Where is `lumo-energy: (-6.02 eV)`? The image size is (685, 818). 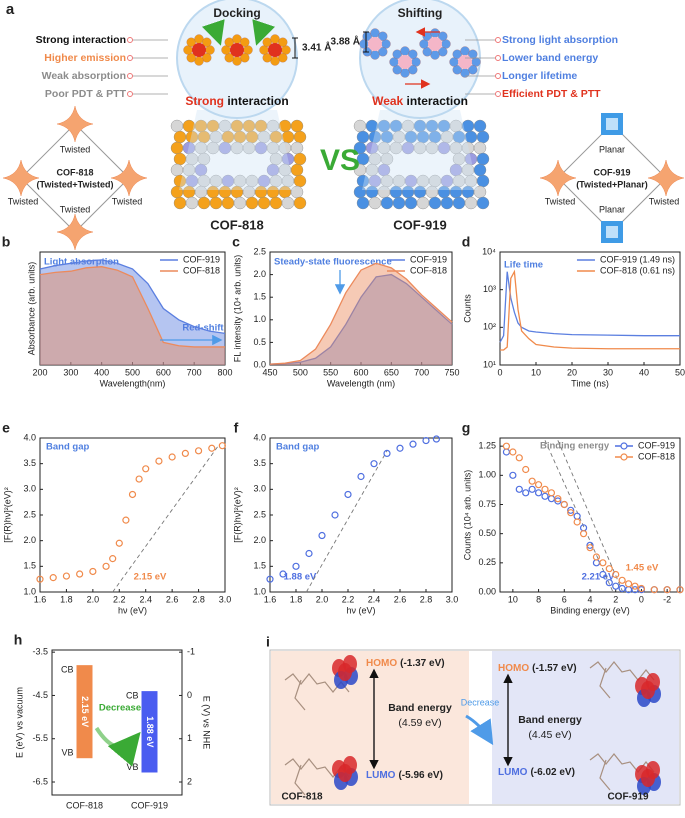 lumo-energy: (-6.02 eV) is located at coordinates (552, 772).